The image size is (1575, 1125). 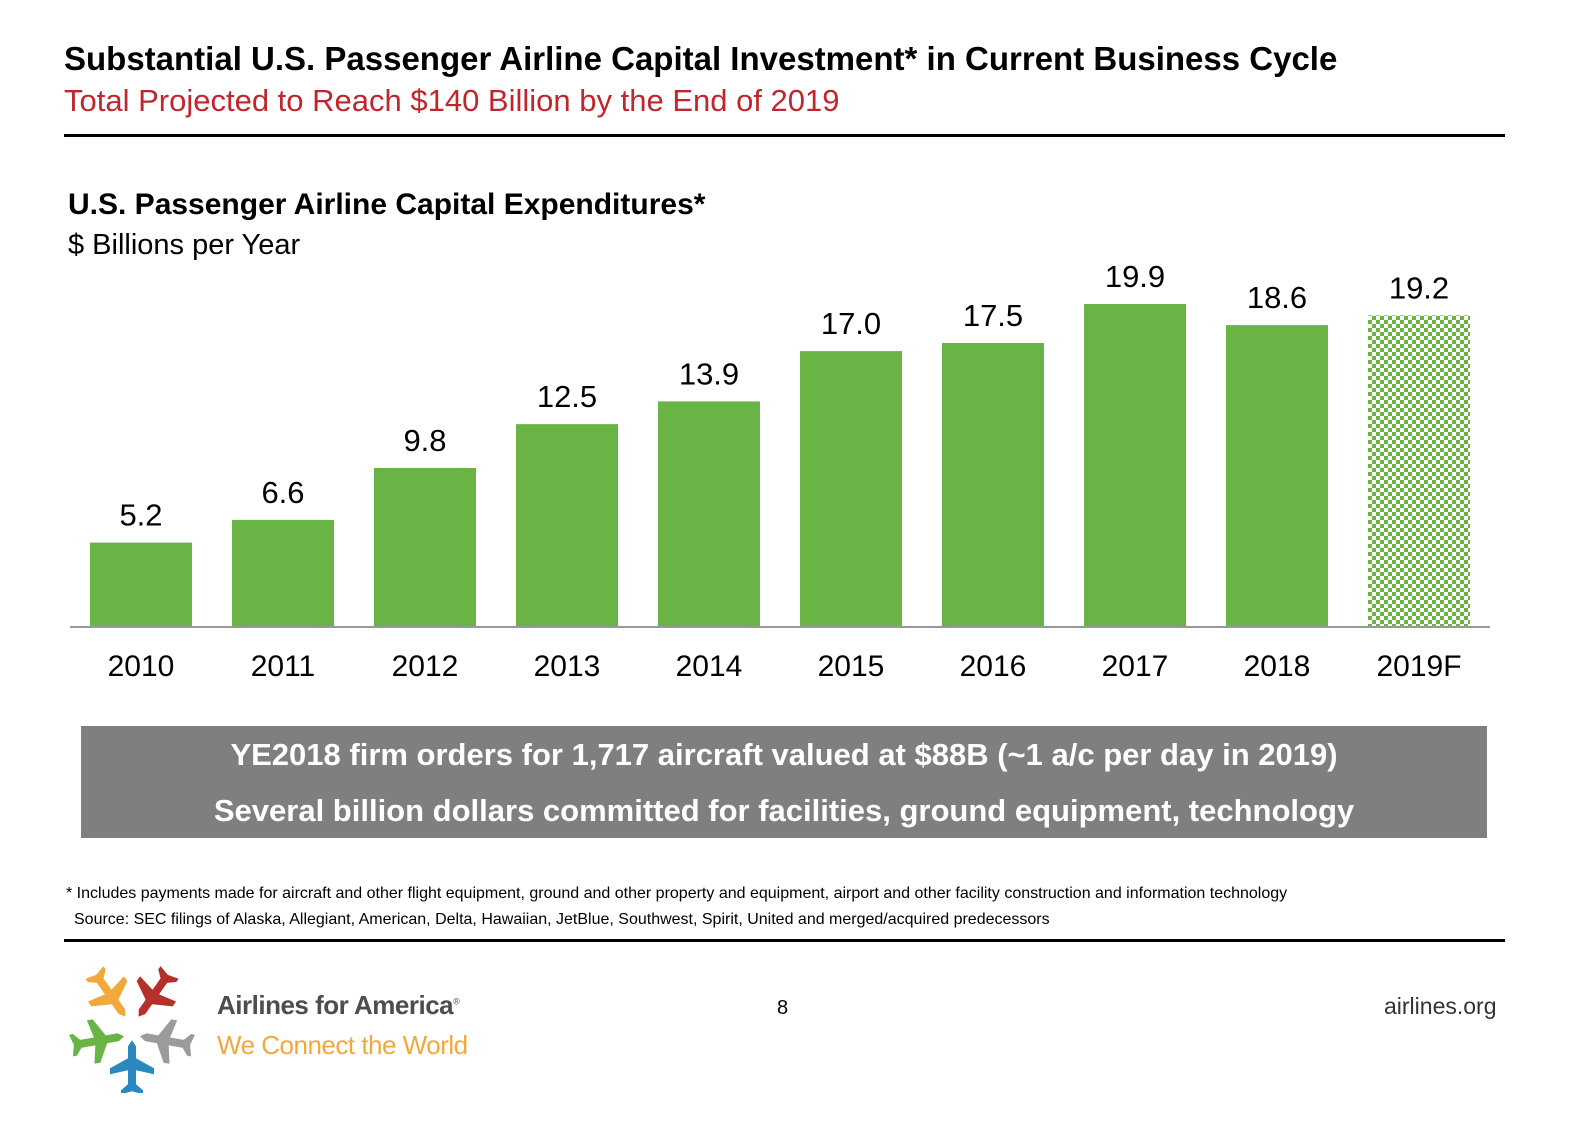 I want to click on data-label: 17.0, so click(x=851, y=323).